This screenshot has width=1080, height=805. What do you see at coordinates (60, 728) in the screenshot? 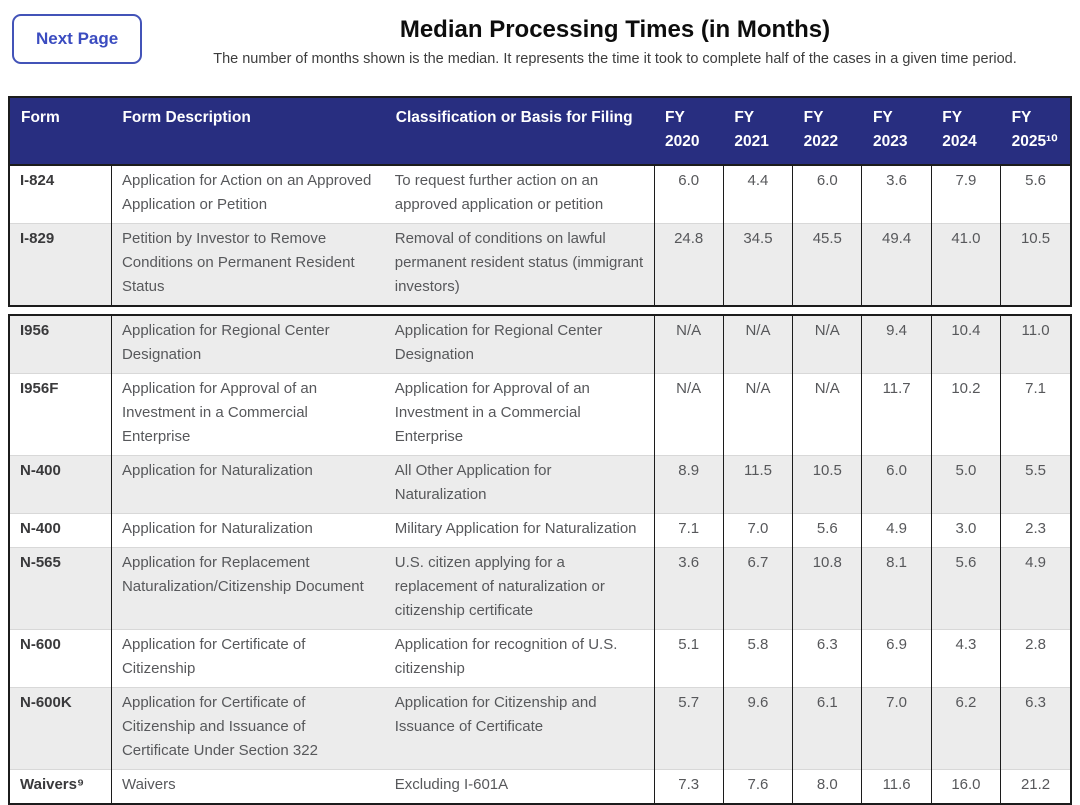
I see `form-code-cell: N-600K` at bounding box center [60, 728].